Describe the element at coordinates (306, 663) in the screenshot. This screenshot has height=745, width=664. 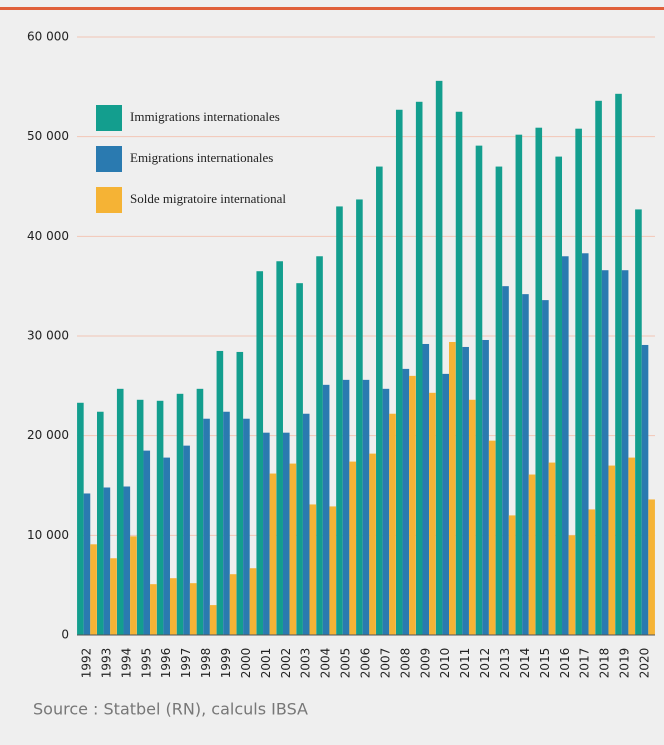
I see `x-tick-label: 2003` at that location.